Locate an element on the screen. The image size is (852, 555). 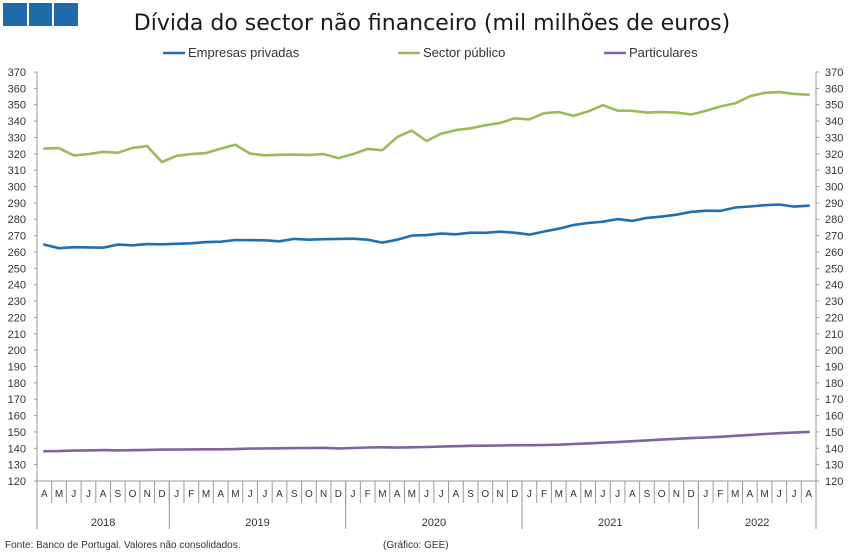
x-tick-label-year: 2022 is located at coordinates (757, 523).